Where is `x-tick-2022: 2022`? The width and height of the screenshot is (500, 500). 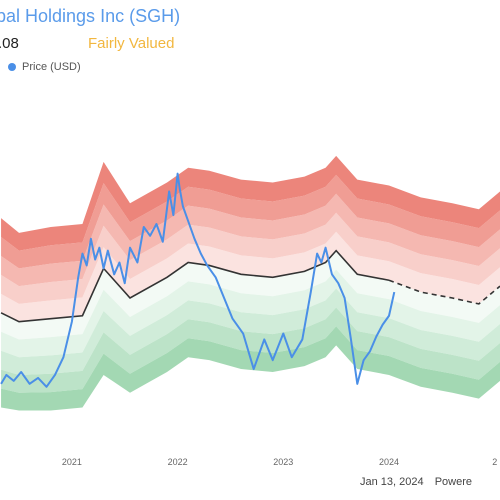
x-tick-2022: 2022 is located at coordinates (178, 462).